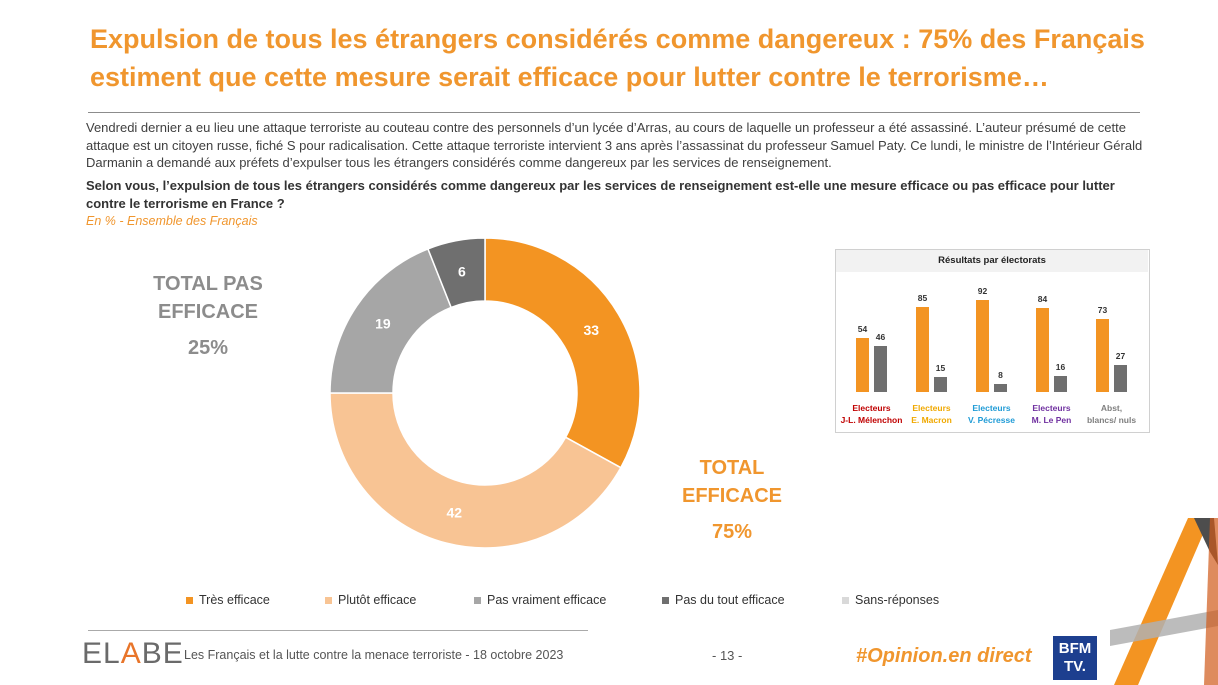 The image size is (1218, 685). What do you see at coordinates (101, 653) in the screenshot?
I see `elabe-logo-prefix: EL` at bounding box center [101, 653].